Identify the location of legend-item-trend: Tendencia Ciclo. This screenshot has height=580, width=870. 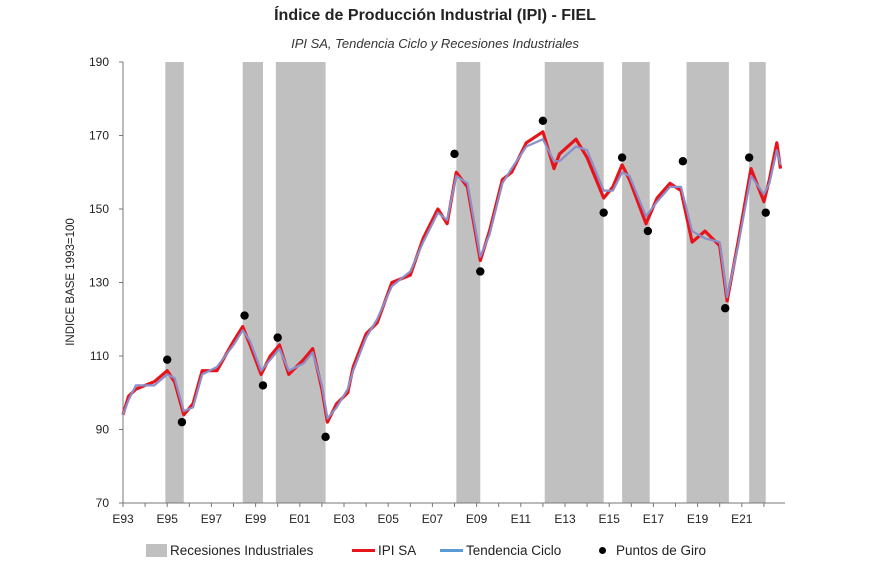
(500, 550).